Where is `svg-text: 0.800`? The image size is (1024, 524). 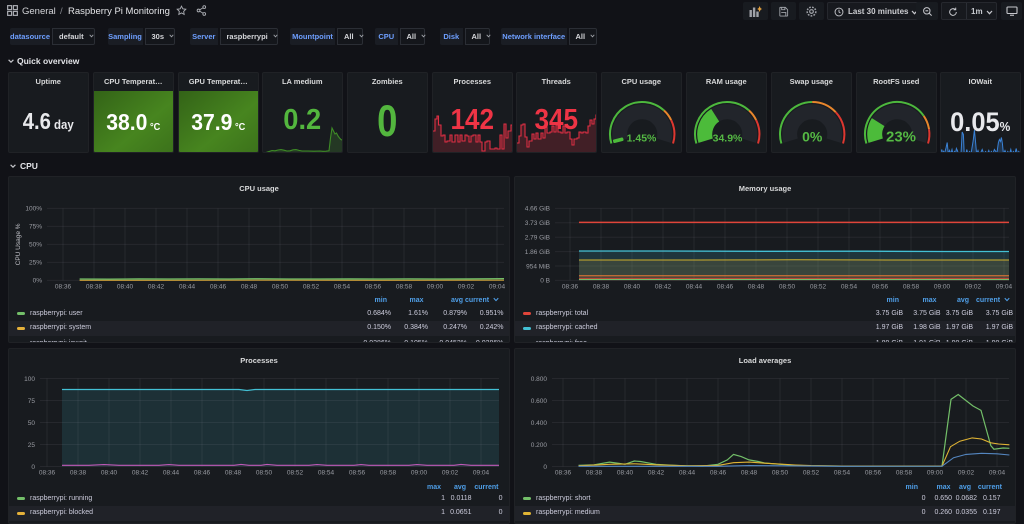
svg-text: 0.800 is located at coordinates (539, 379).